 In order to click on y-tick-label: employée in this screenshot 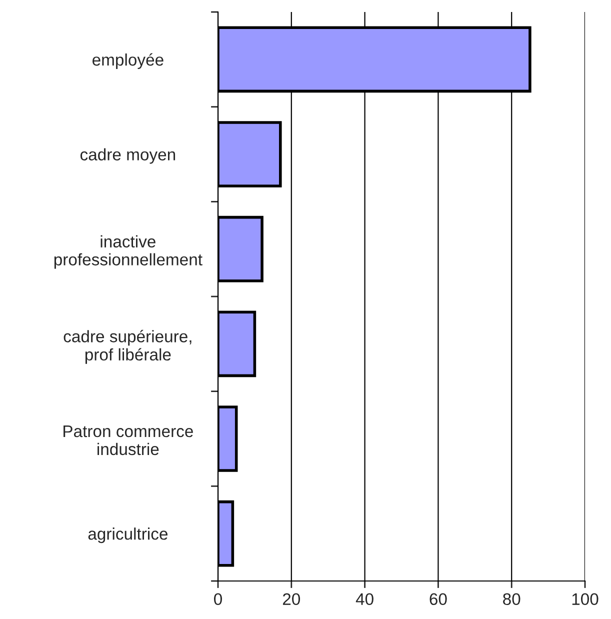, I will do `click(128, 61)`.